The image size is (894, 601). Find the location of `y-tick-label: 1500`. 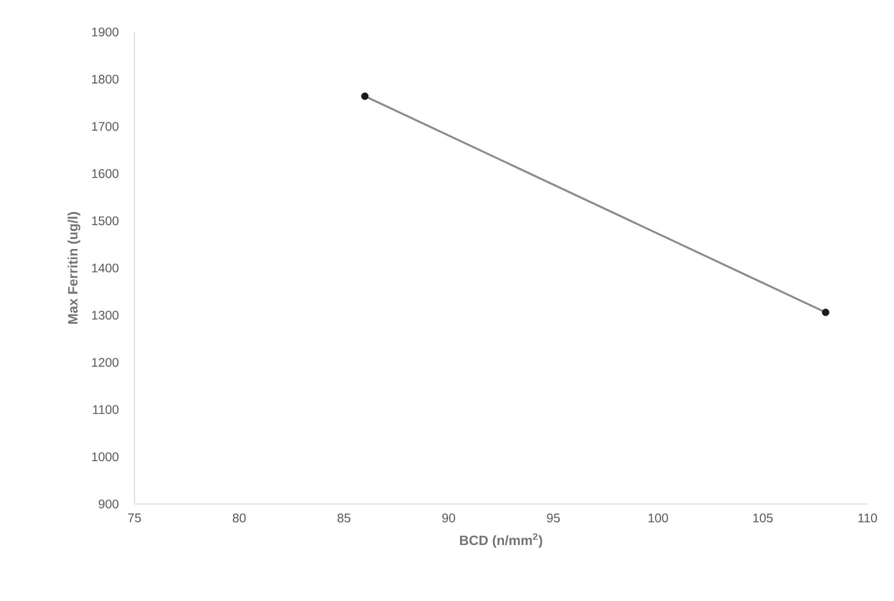

y-tick-label: 1500 is located at coordinates (105, 221).